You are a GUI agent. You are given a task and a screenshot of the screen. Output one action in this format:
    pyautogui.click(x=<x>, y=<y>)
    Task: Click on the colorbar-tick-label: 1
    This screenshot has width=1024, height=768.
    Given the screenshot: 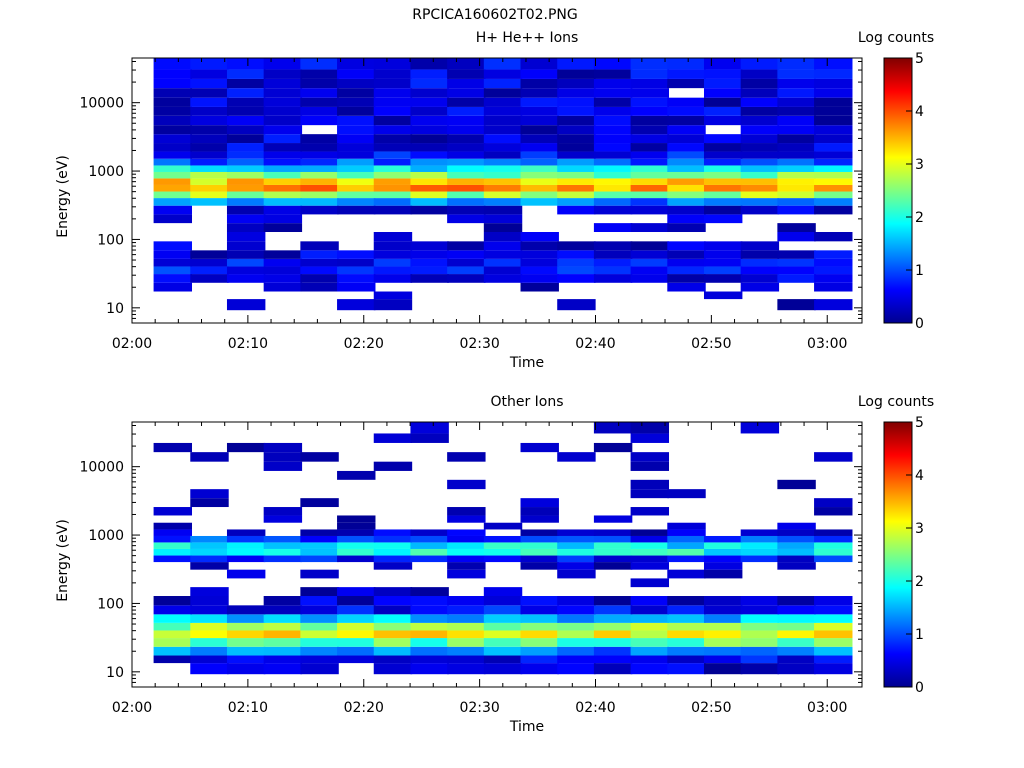 What is the action you would take?
    pyautogui.click(x=919, y=635)
    